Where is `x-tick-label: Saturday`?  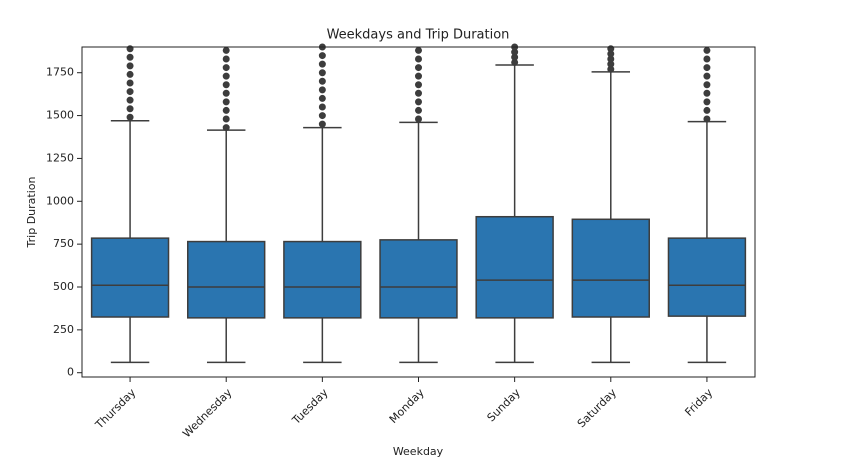 x-tick-label: Saturday is located at coordinates (597, 408).